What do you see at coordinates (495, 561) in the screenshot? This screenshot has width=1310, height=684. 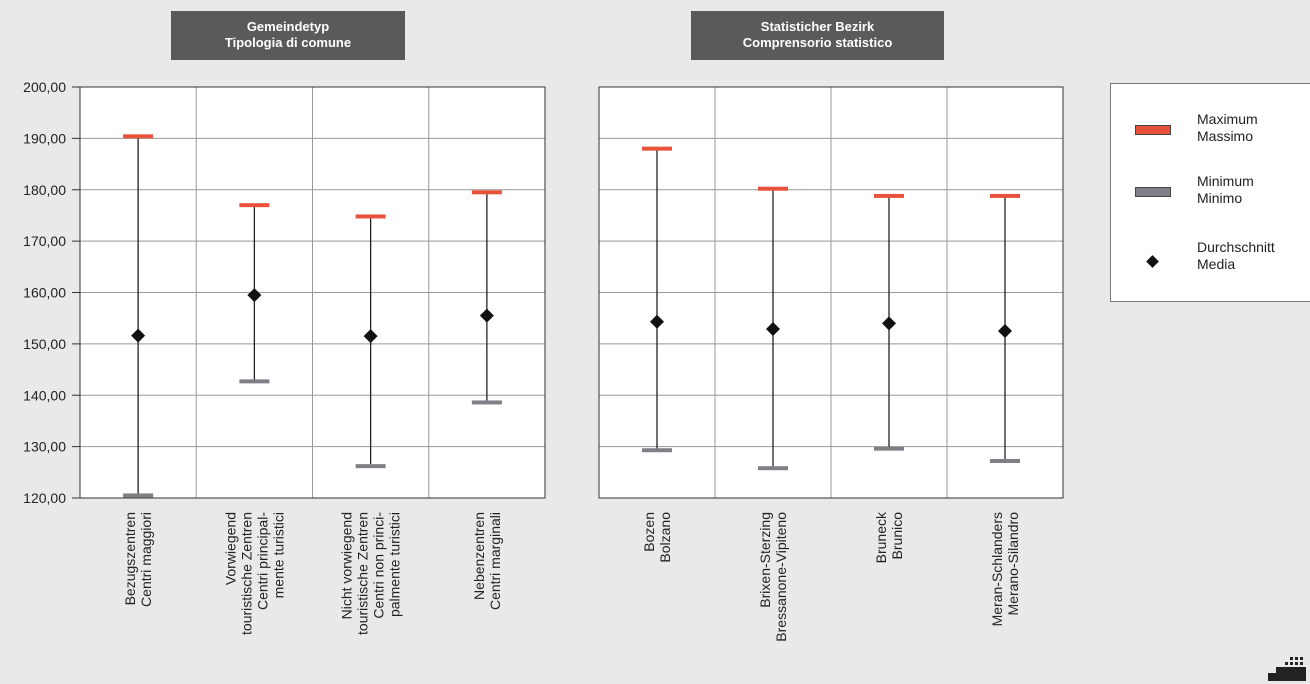 I see `category-label-line: Centri marginali` at bounding box center [495, 561].